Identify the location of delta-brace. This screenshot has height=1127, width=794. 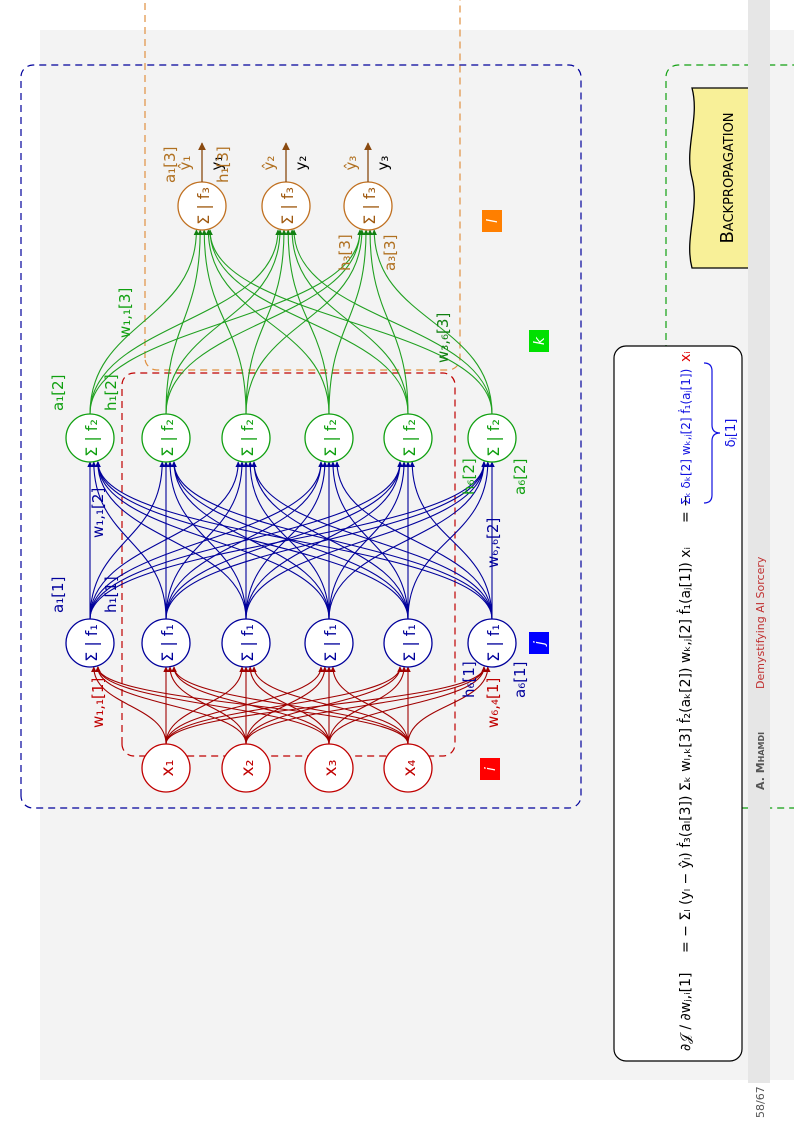
(712, 433).